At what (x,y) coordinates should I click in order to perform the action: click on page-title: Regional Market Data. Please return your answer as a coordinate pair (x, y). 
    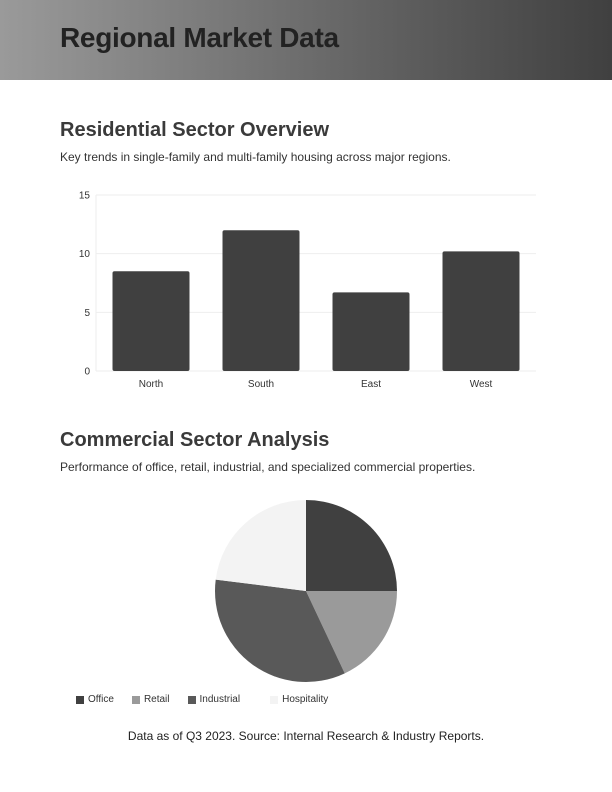
    Looking at the image, I should click on (199, 37).